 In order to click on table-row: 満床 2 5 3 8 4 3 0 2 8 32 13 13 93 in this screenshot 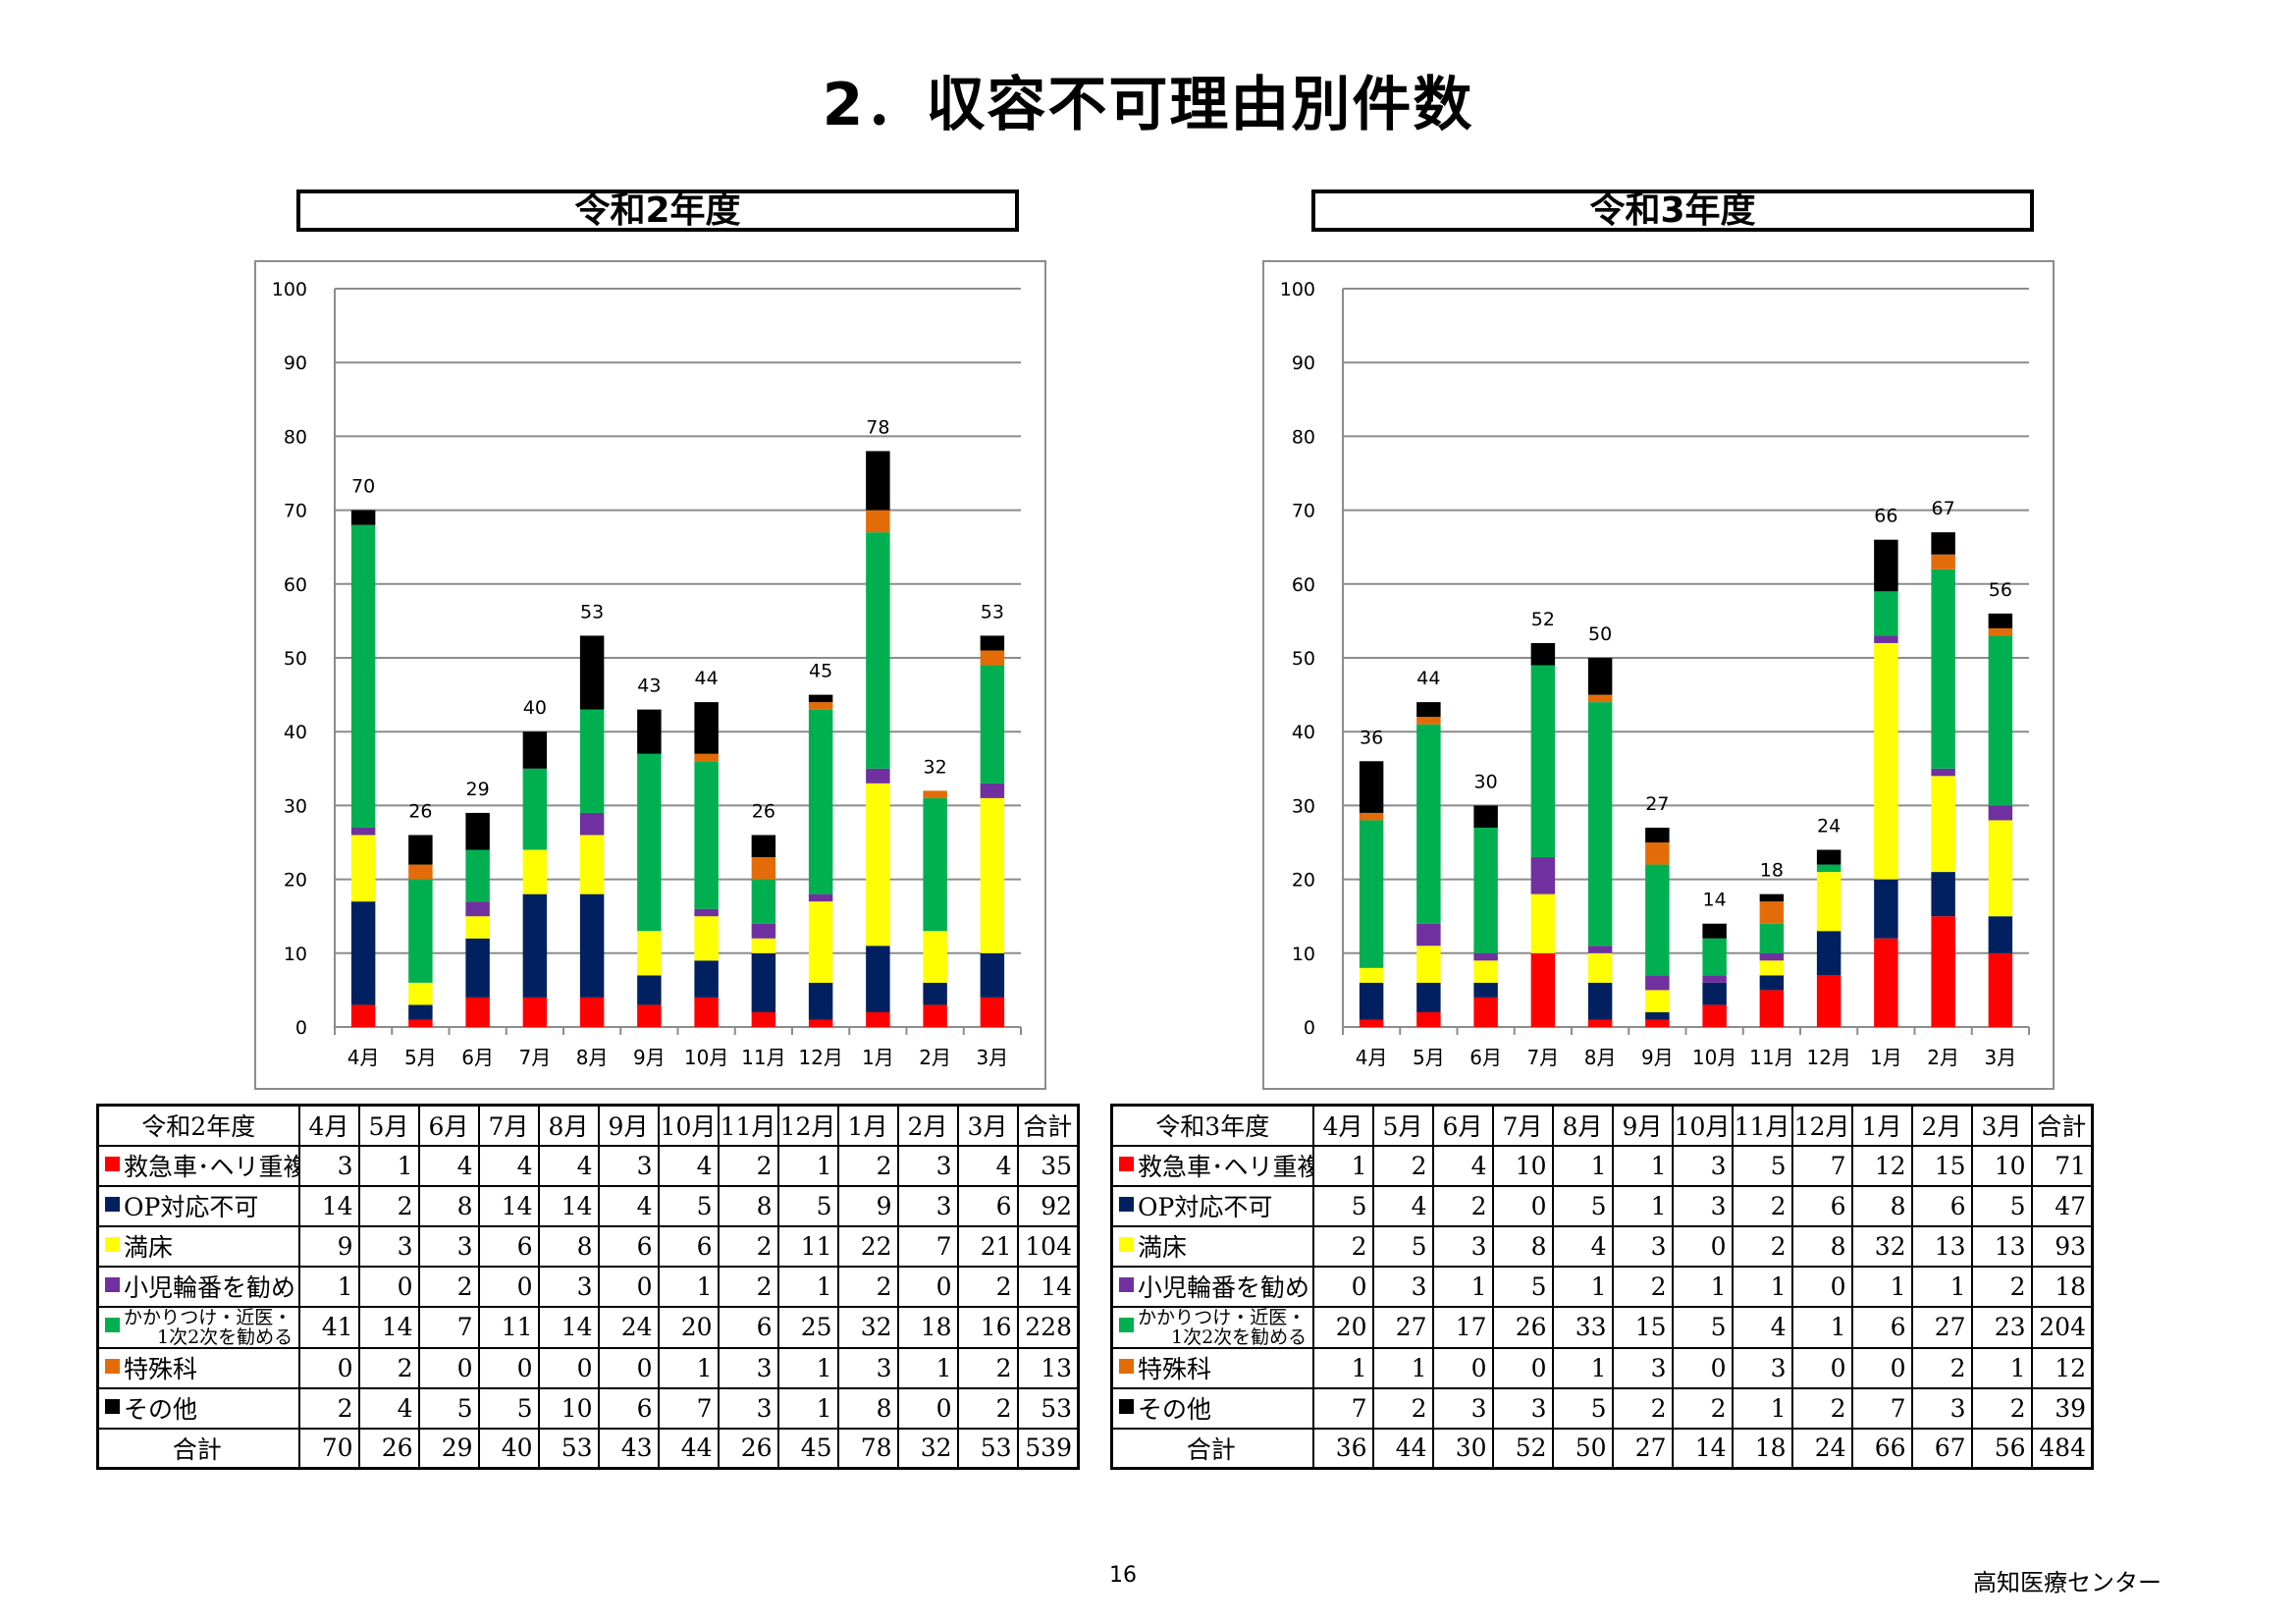, I will do `click(1602, 1246)`.